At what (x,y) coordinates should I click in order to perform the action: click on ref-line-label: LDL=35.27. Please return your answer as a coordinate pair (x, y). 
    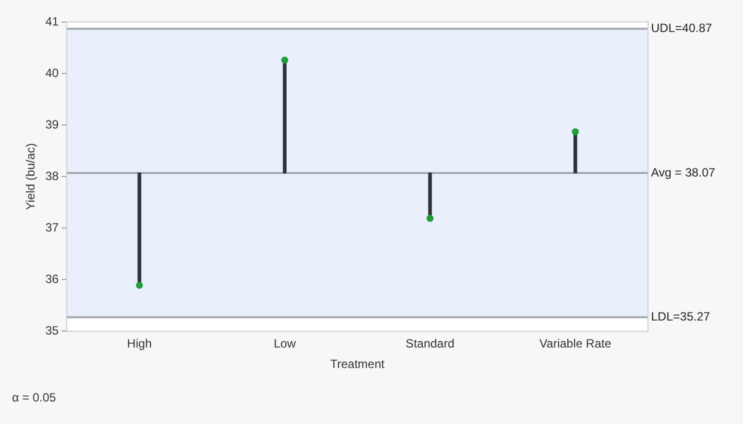
    Looking at the image, I should click on (680, 317).